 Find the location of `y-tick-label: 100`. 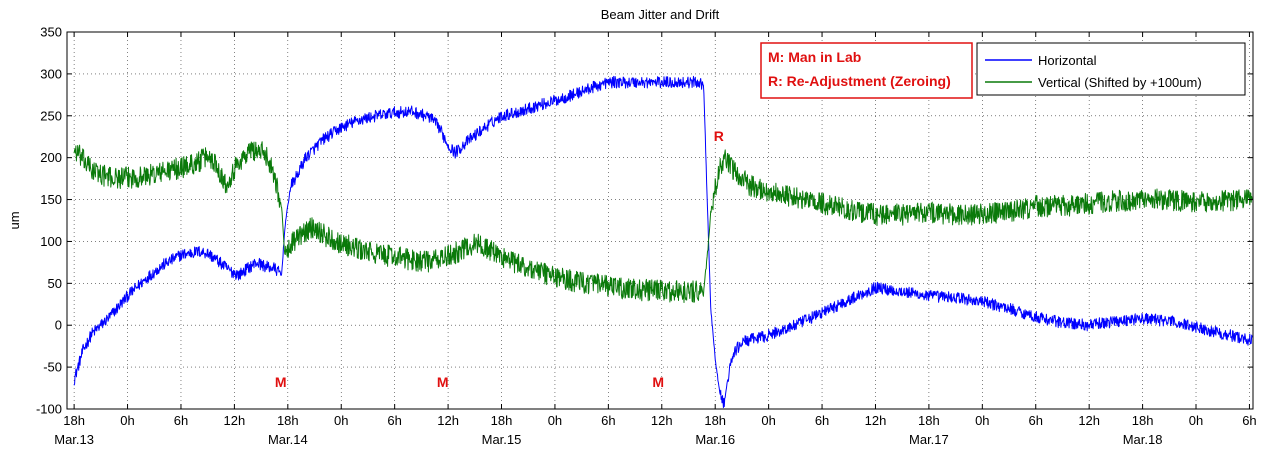

y-tick-label: 100 is located at coordinates (51, 241).